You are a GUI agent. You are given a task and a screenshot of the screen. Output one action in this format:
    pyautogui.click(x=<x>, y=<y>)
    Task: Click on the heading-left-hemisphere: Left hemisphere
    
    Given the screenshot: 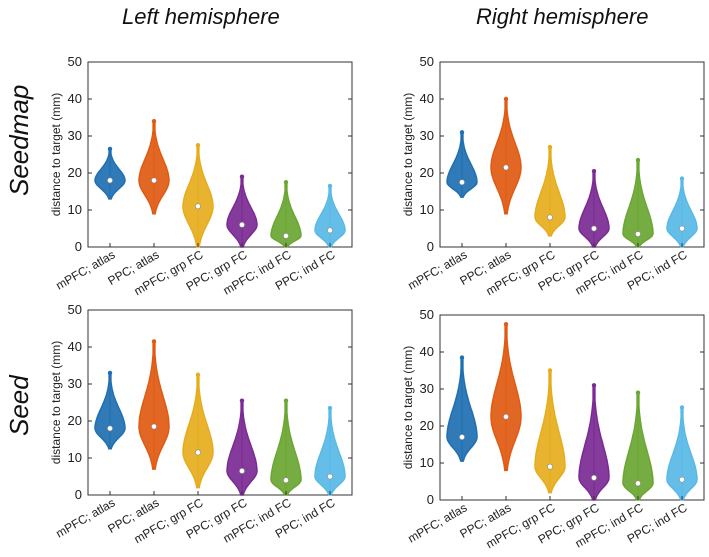 What is the action you would take?
    pyautogui.click(x=201, y=16)
    